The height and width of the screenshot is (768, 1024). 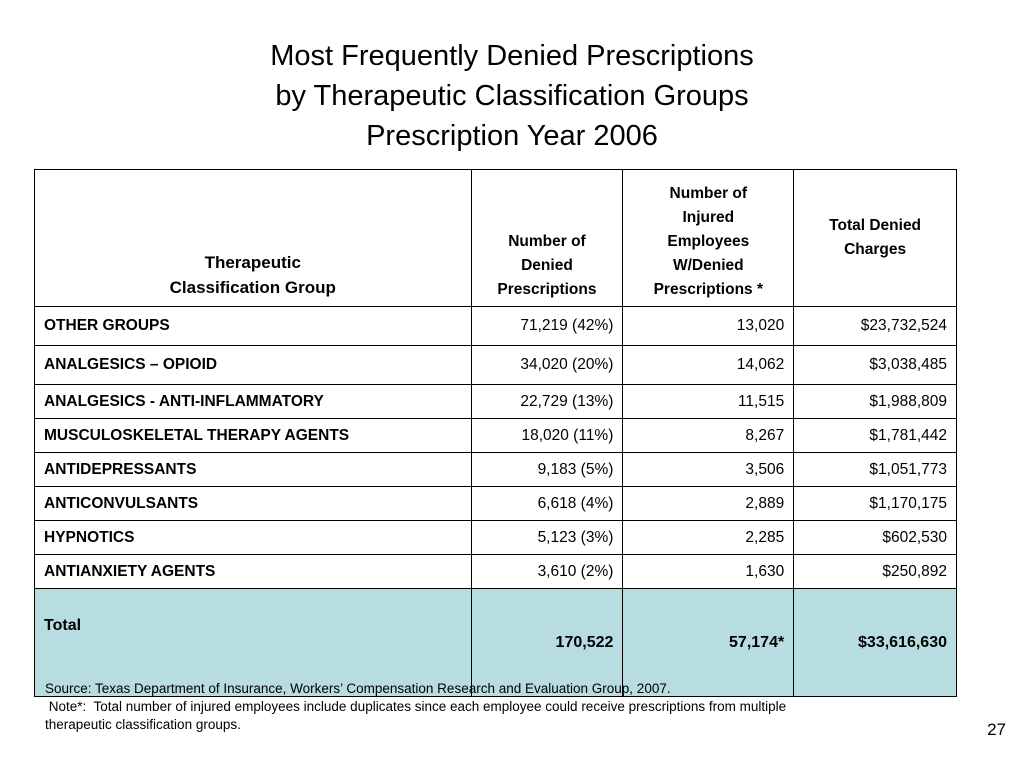 I want to click on row-group-name: OTHER GROUPS, so click(x=253, y=326).